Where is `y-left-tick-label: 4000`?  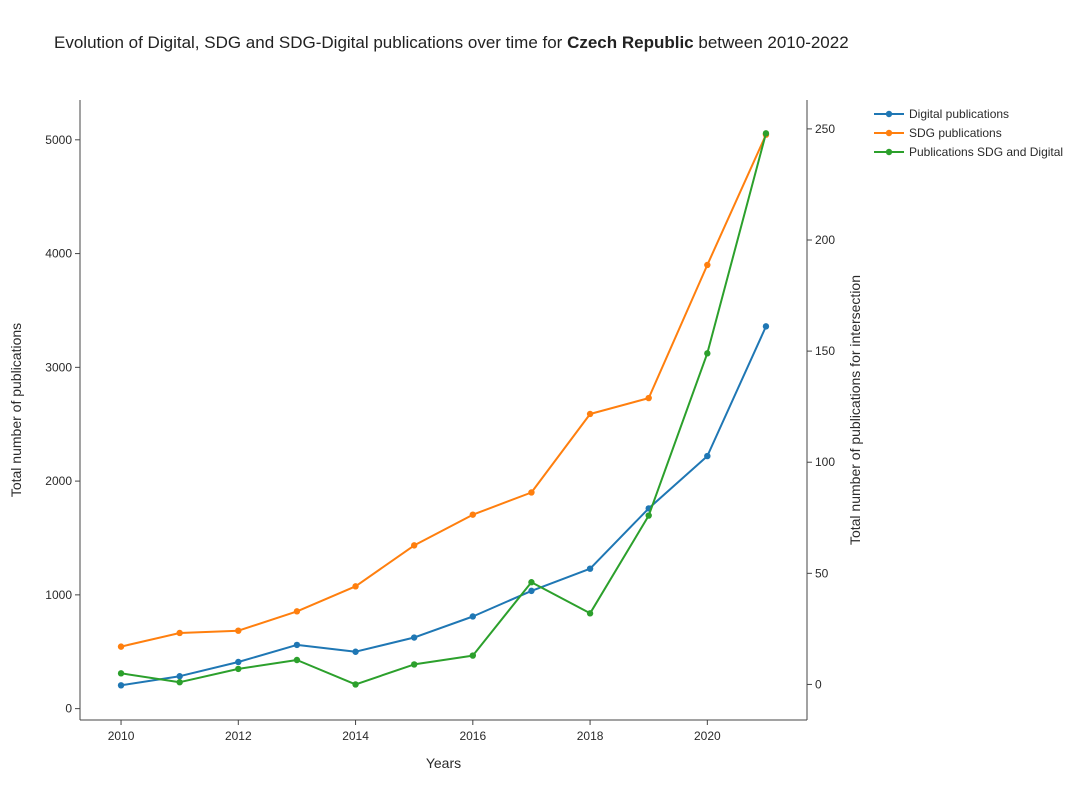
y-left-tick-label: 4000 is located at coordinates (58, 254).